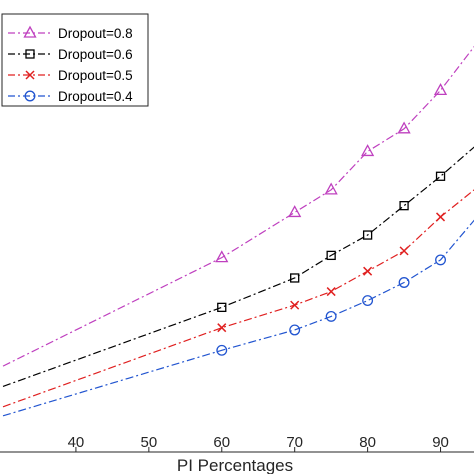 Image resolution: width=474 pixels, height=474 pixels. Describe the element at coordinates (221, 442) in the screenshot. I see `x-tick-label-60: 60` at that location.